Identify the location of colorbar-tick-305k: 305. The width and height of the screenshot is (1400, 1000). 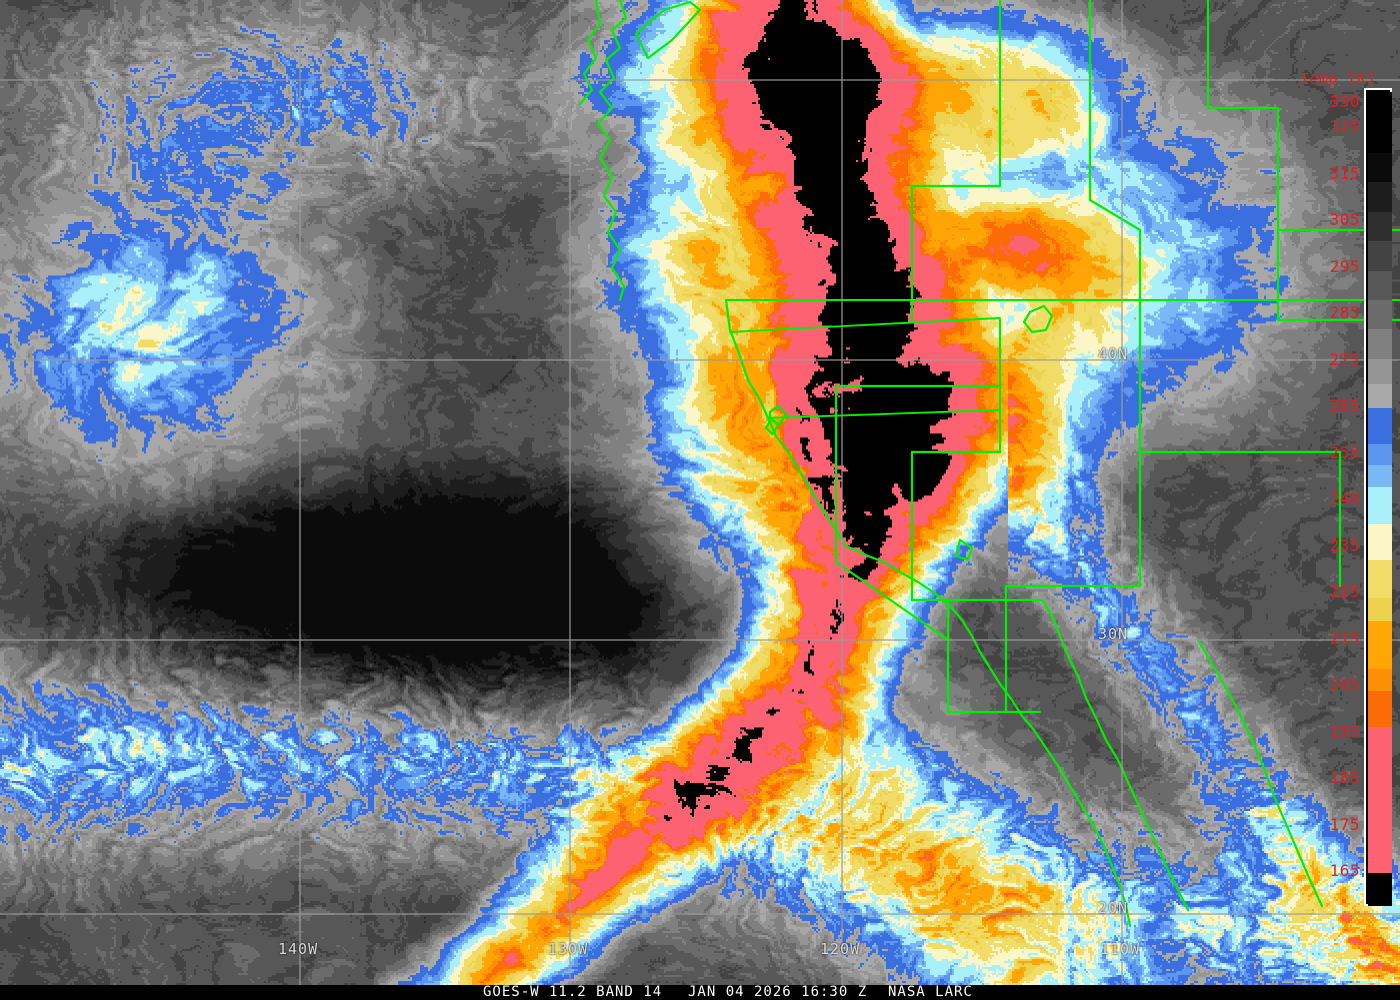
(1344, 219).